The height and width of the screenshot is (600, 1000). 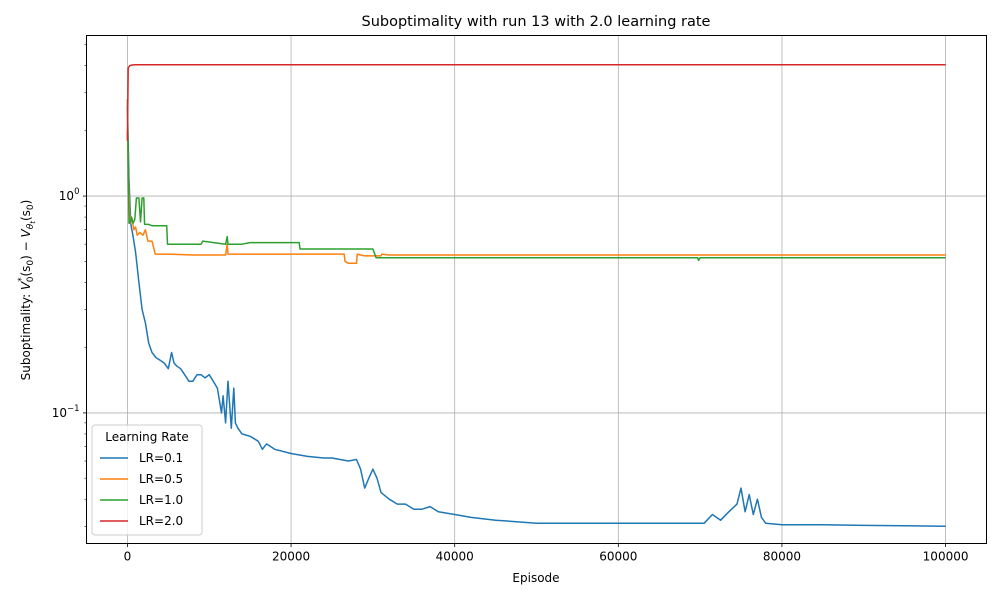 I want to click on x-tick-label: 40000, so click(x=455, y=557).